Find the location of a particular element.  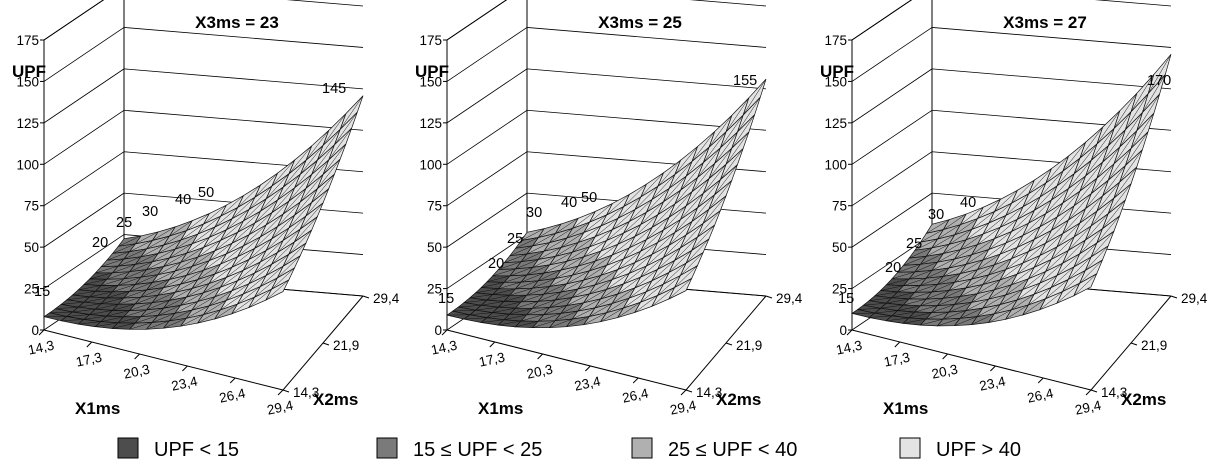

contour-label: 50 is located at coordinates (589, 198).